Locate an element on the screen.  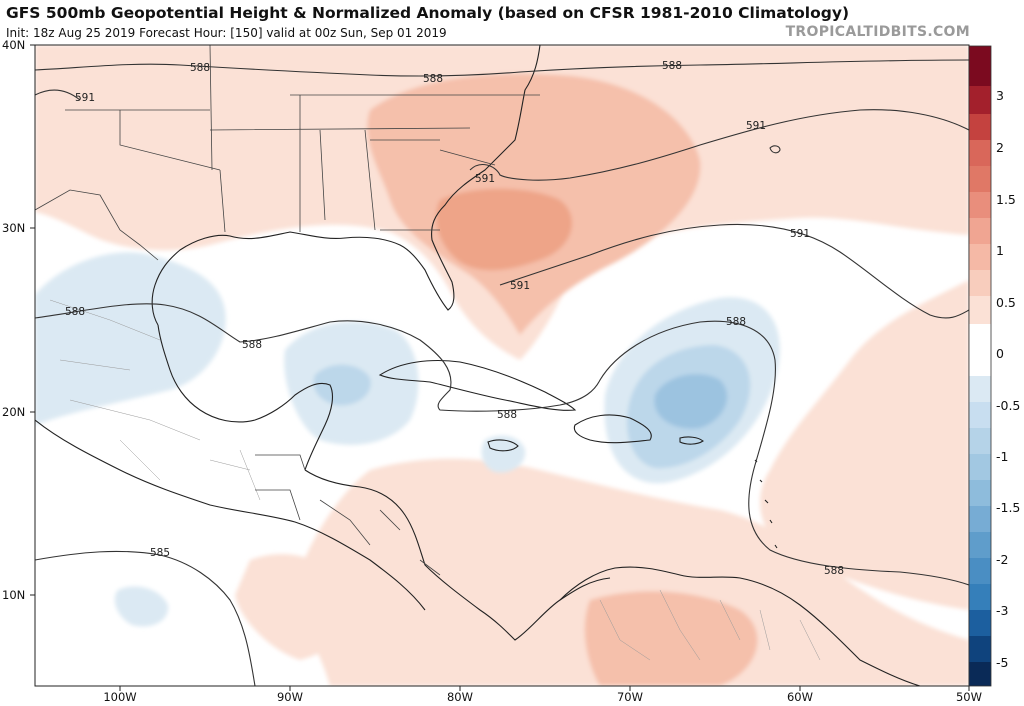
warm-anomaly-pacific is located at coordinates (294, 607).